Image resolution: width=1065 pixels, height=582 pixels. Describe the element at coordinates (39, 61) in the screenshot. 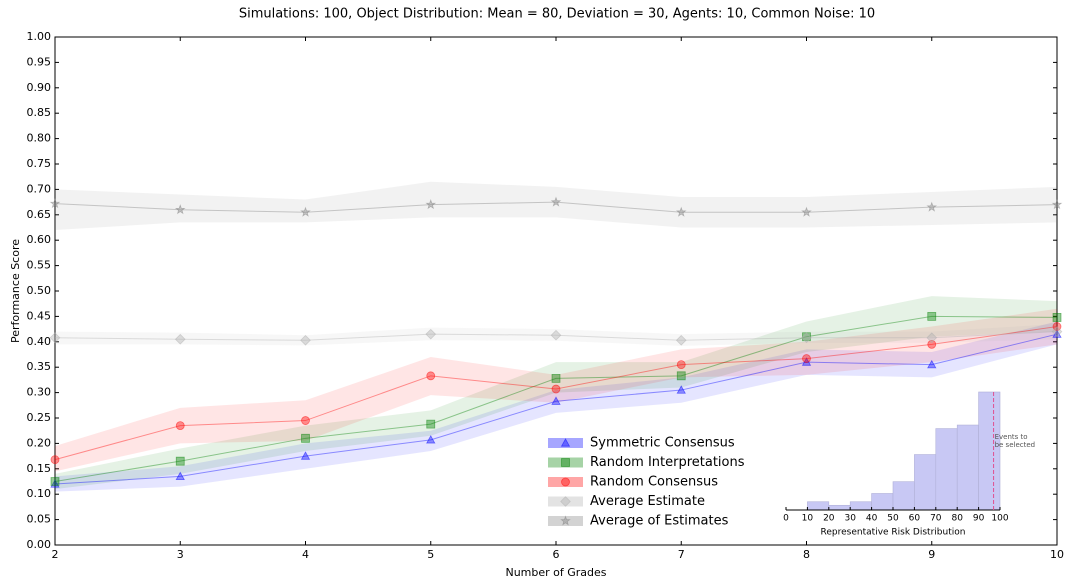

I see `y-tick-label: 0.95` at that location.